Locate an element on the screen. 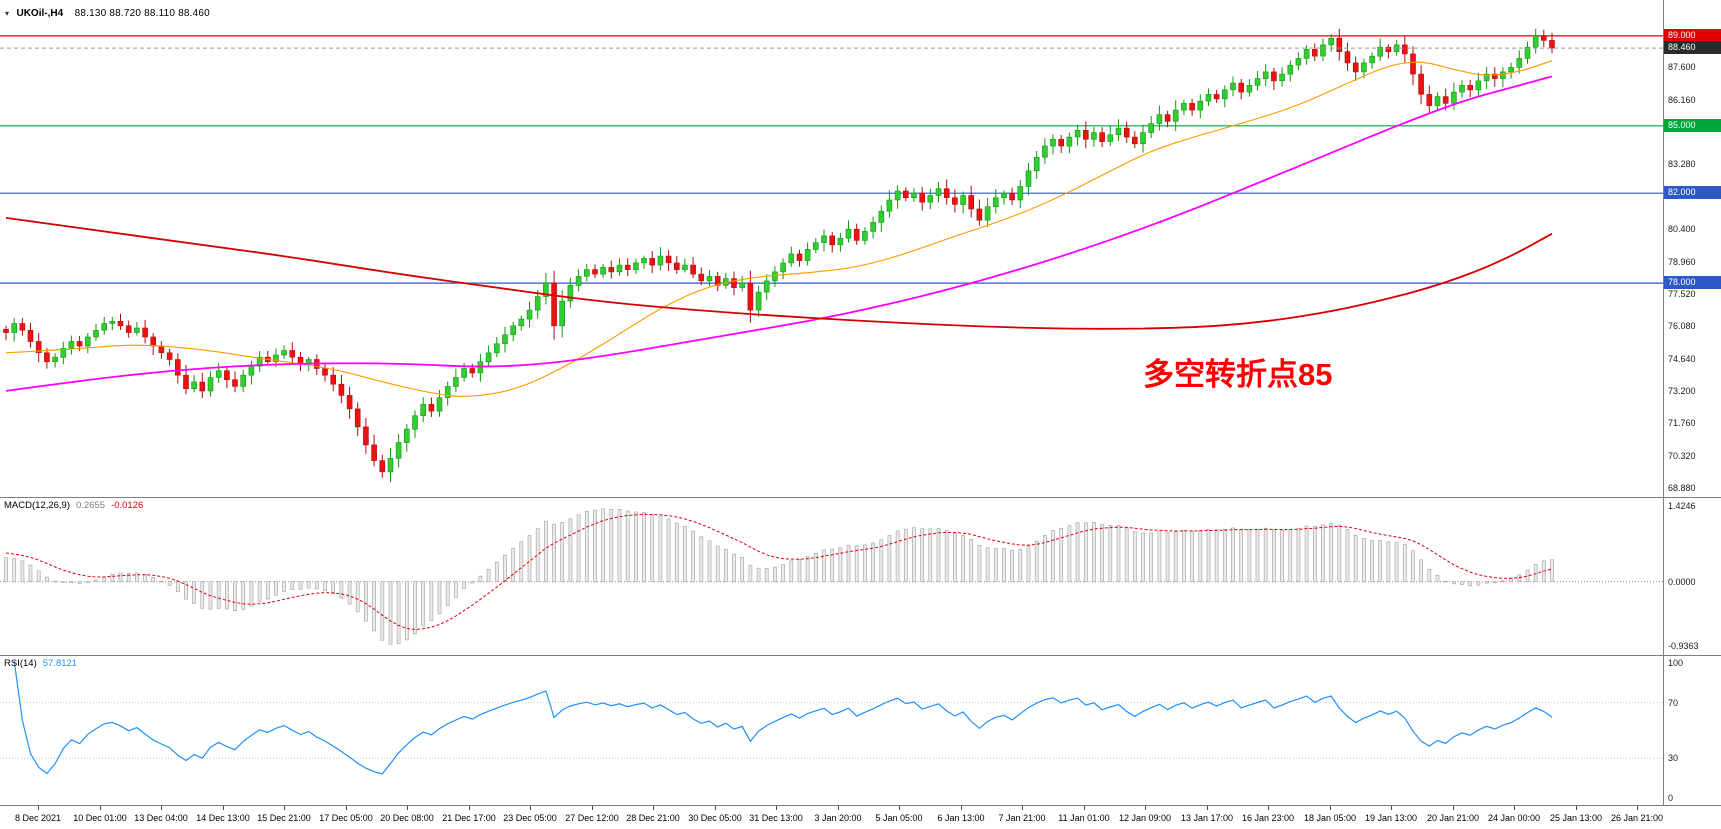 The image size is (1721, 829). price-badge: 78.000 is located at coordinates (1692, 282).